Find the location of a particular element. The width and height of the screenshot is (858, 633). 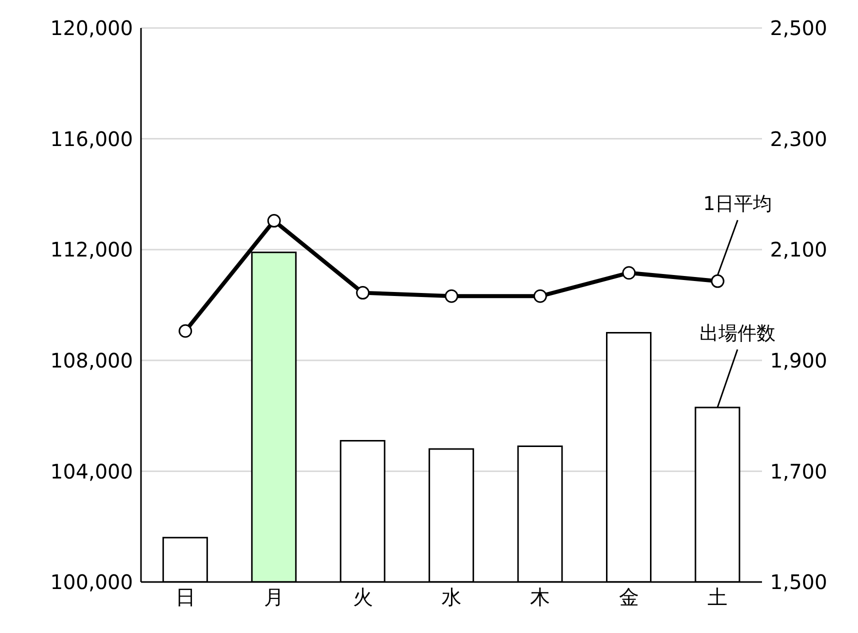

x-tick-label: 月 is located at coordinates (274, 597).